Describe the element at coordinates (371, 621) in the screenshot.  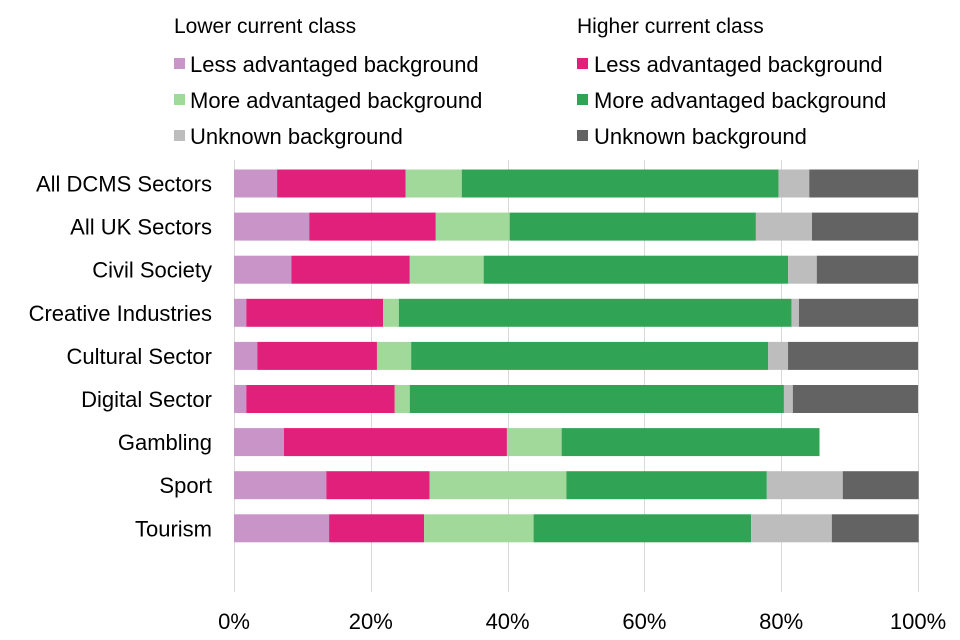
I see `x-tick-label: 20%` at that location.